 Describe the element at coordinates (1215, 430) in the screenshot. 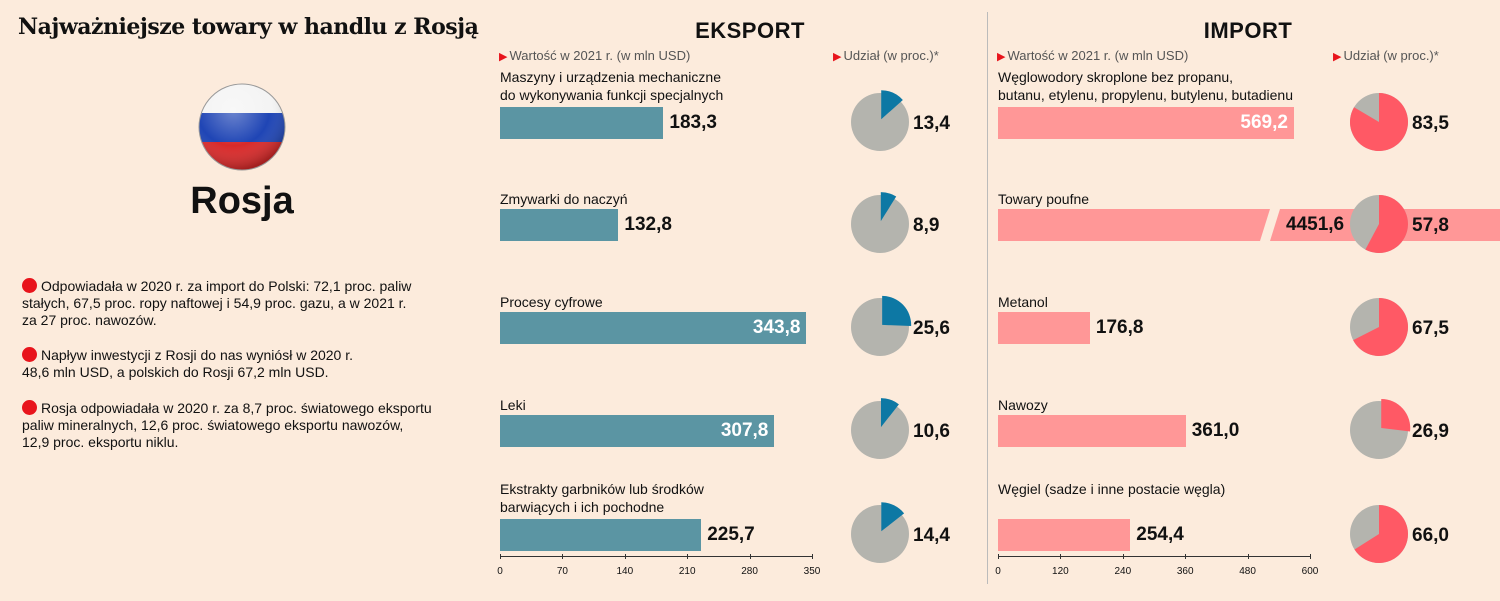

I see `bar-value-label: 361,0` at that location.